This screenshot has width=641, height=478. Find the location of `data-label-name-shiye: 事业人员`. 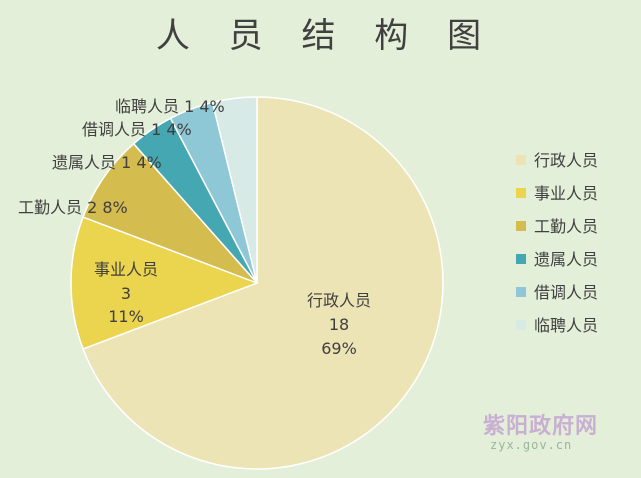

data-label-name-shiye: 事业人员 is located at coordinates (126, 269).